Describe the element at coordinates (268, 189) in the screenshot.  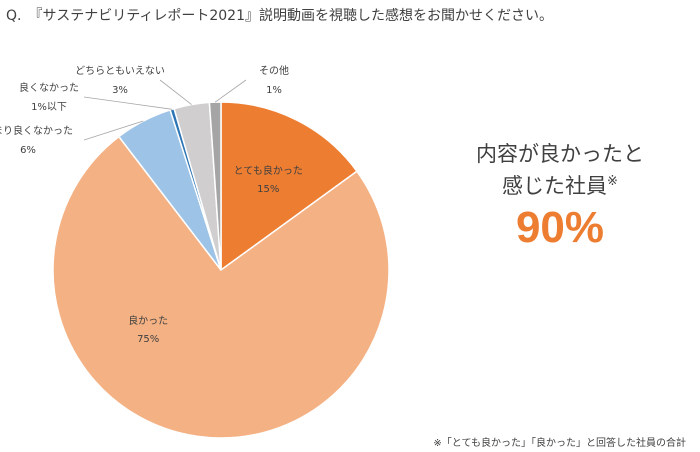
I see `slice-value-label: 15%` at that location.